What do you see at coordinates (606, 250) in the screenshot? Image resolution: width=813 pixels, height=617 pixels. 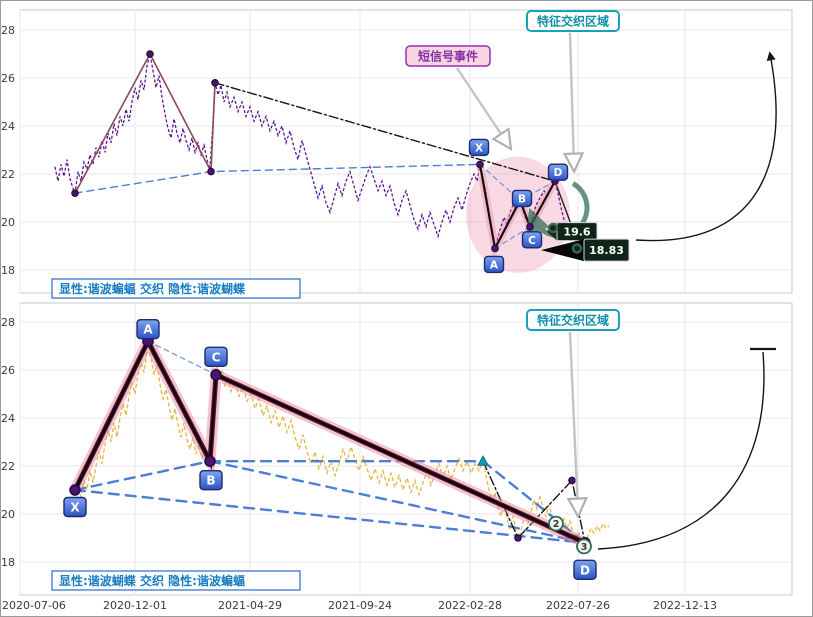 I see `price-tag-text: 18.83` at bounding box center [606, 250].